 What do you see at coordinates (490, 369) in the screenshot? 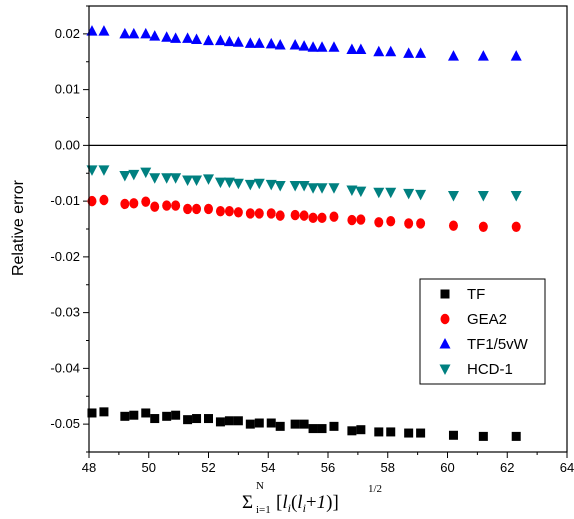
I see `legend-label: HCD-1` at bounding box center [490, 369].